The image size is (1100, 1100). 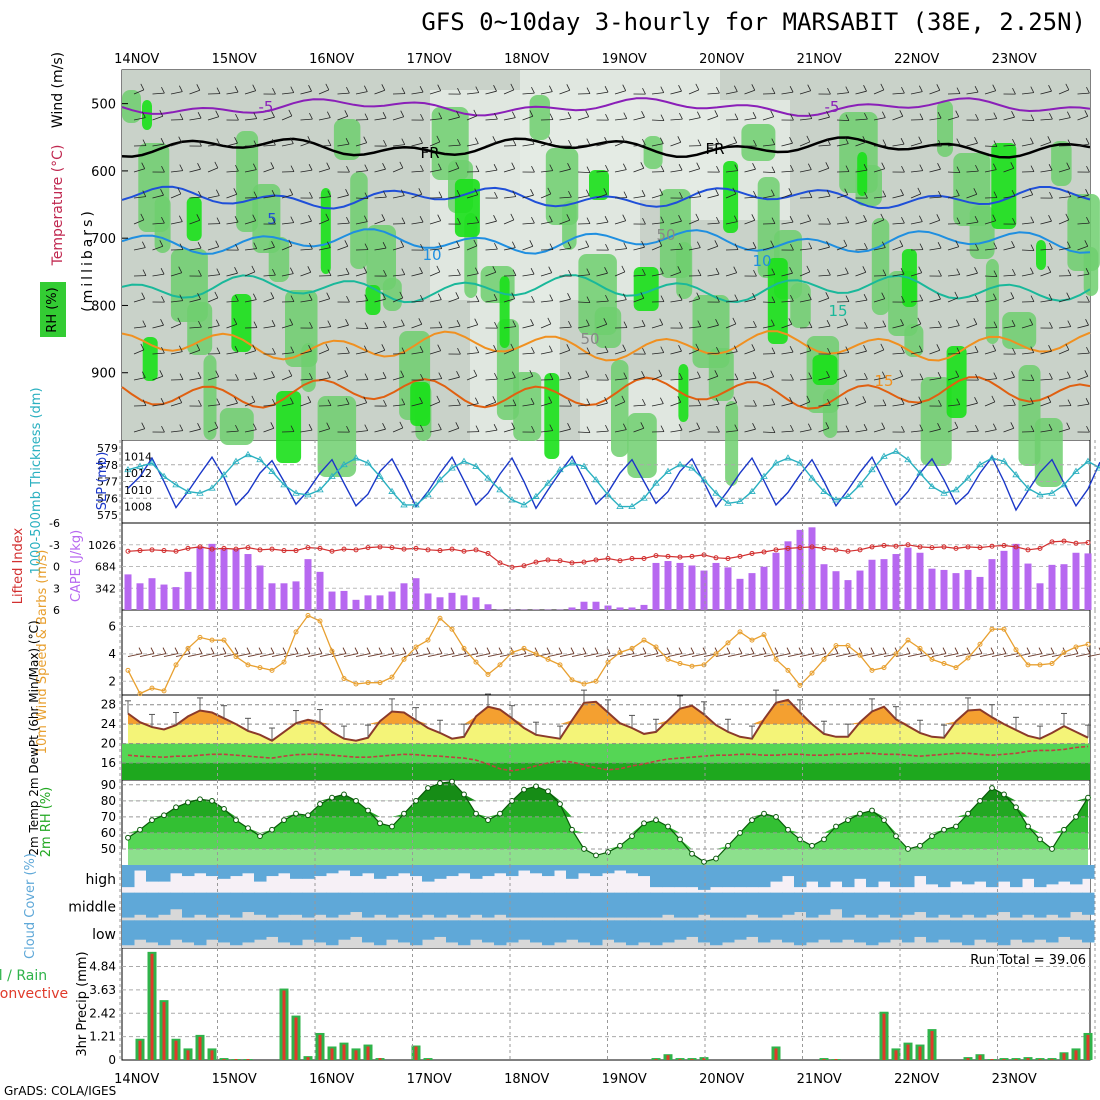 I want to click on contour-label: 10, so click(x=431, y=255).